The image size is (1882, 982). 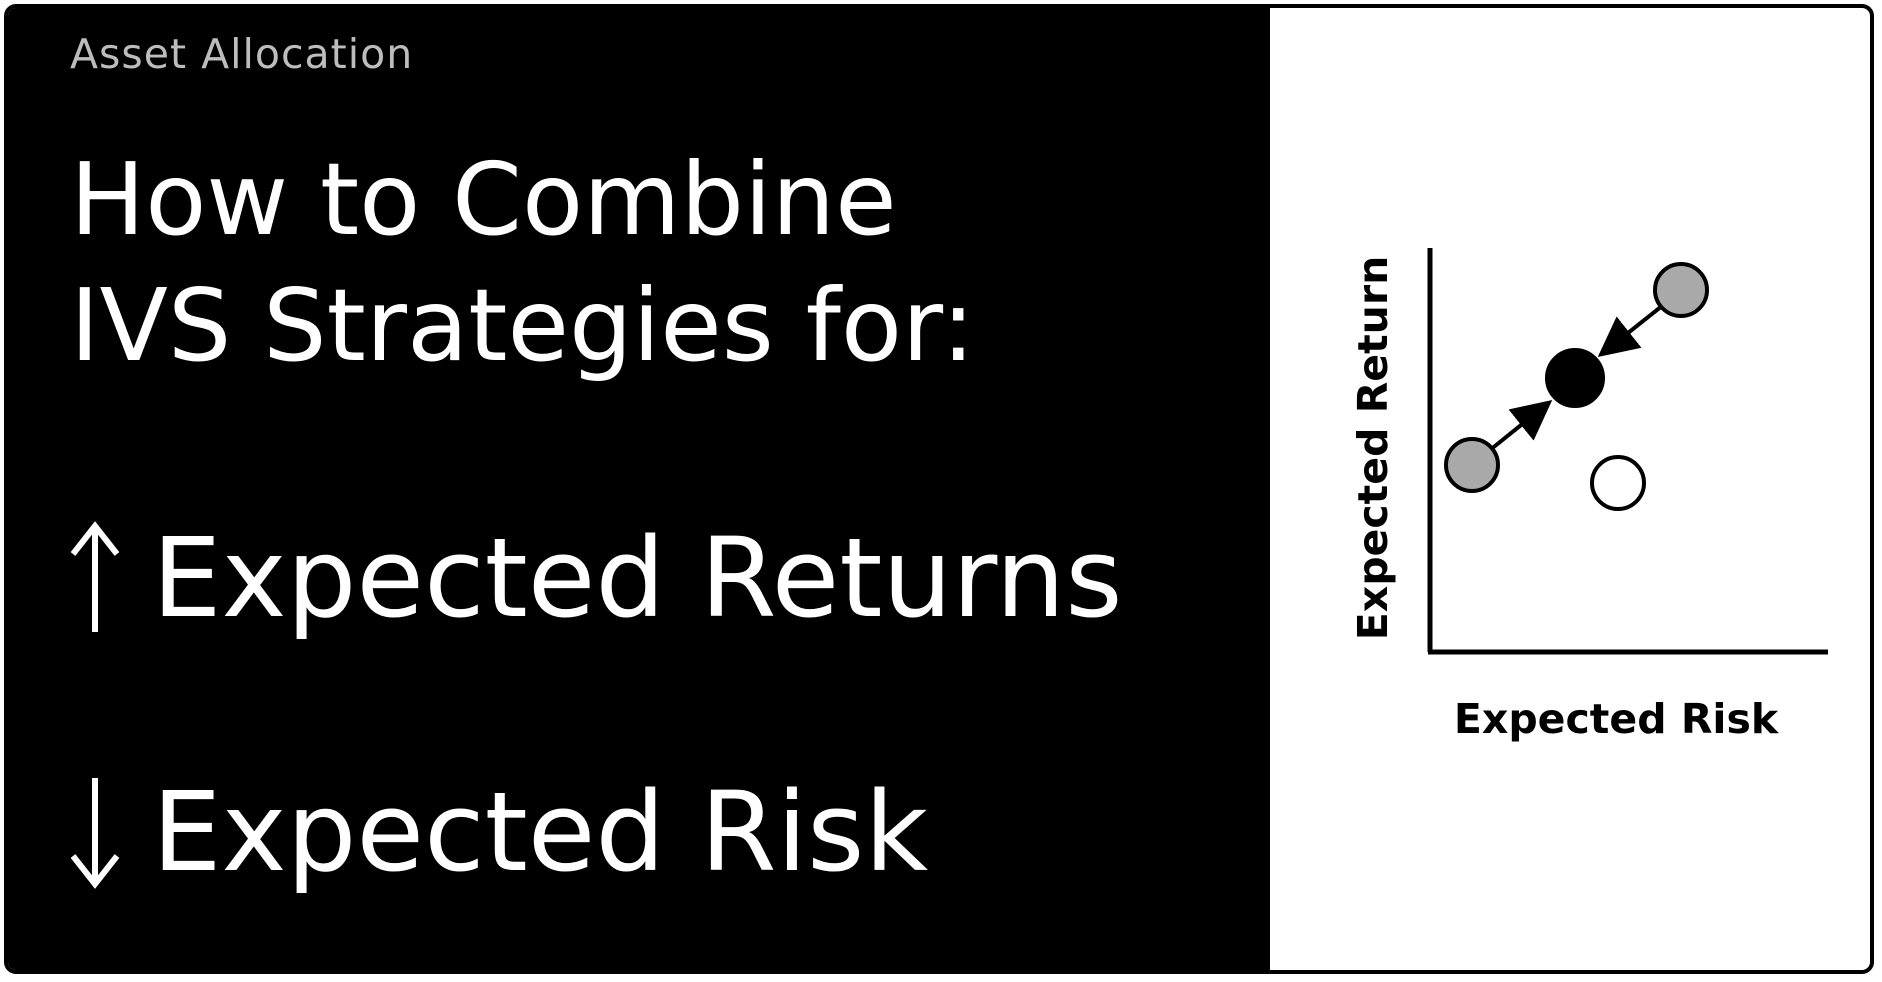 What do you see at coordinates (1520, 425) in the screenshot?
I see `arrow-from-low-strategy` at bounding box center [1520, 425].